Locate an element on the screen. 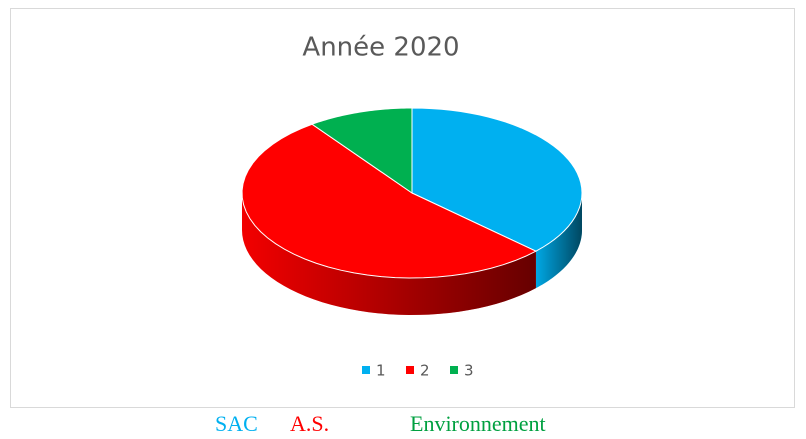  captions: SAC A.S. Environnement is located at coordinates (380, 423).